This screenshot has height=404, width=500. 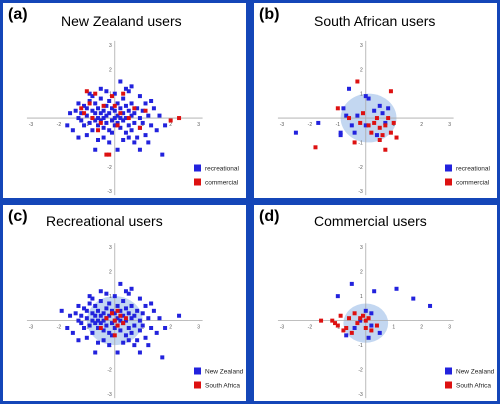 What do you see at coordinates (109, 371) in the screenshot?
I see `y-tick-label: -2` at bounding box center [109, 371].